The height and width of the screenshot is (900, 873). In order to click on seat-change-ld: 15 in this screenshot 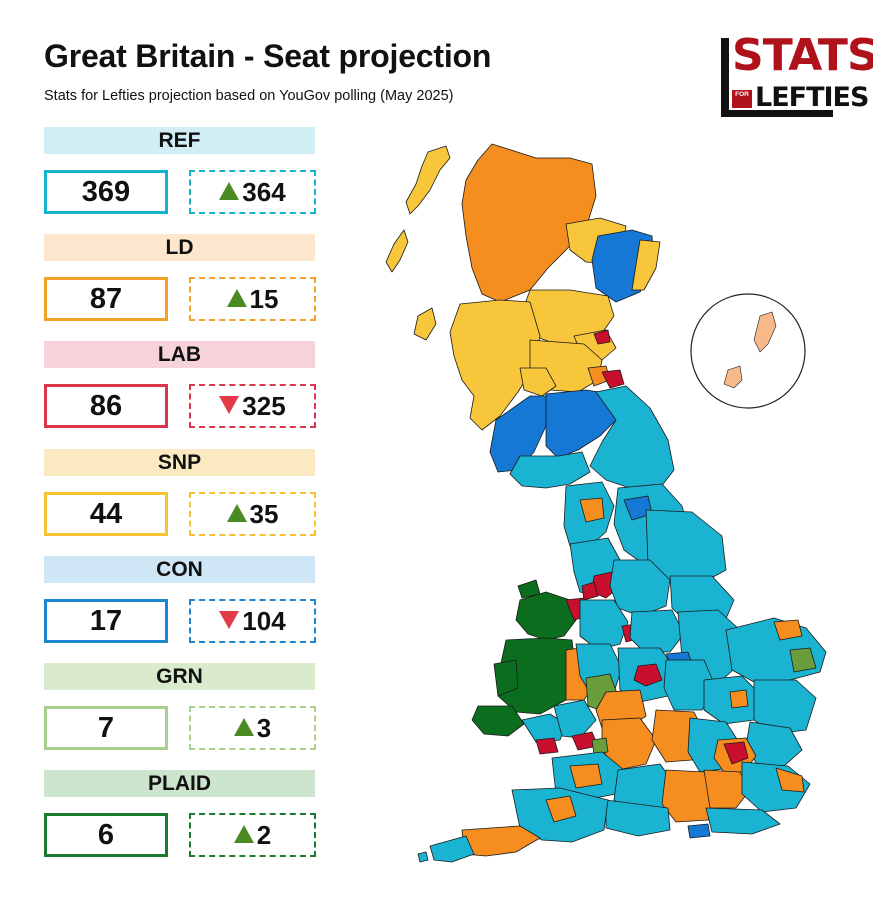, I will do `click(252, 299)`.